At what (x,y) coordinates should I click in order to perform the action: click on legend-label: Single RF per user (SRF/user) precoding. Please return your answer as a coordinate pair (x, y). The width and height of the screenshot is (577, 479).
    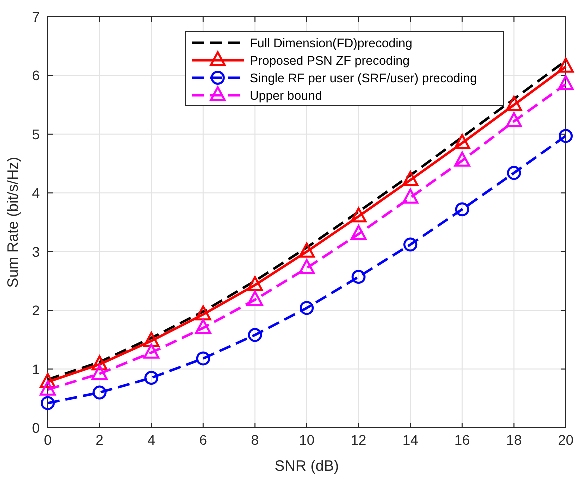
    Looking at the image, I should click on (364, 79).